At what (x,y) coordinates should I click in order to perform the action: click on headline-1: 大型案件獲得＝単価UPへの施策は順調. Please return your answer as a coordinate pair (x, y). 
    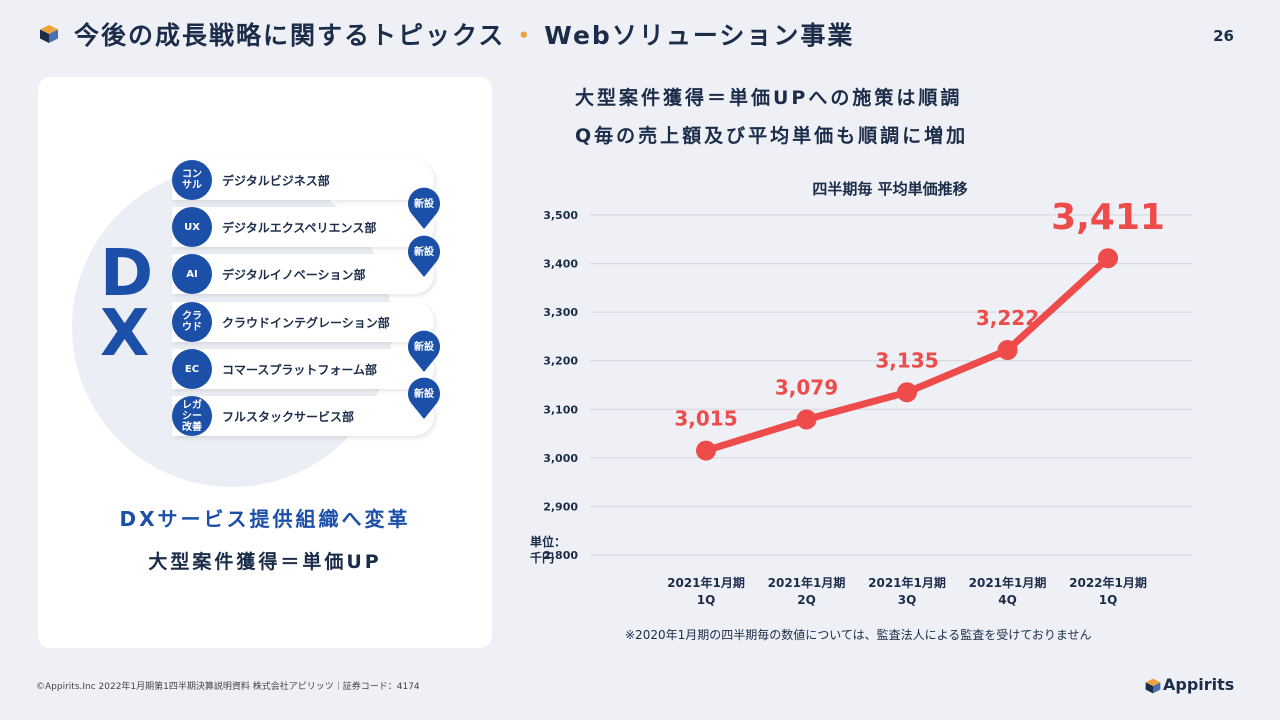
    Looking at the image, I should click on (769, 98).